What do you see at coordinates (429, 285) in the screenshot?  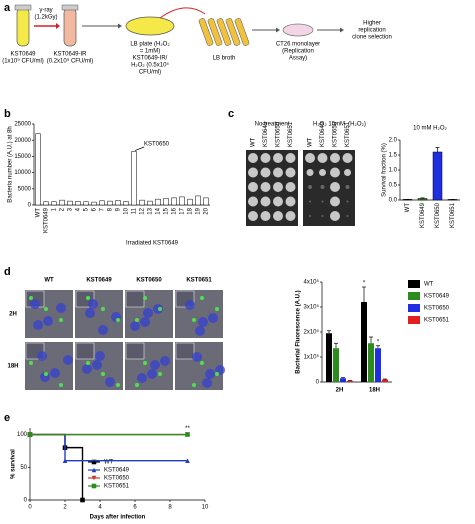 I see `legend-label: WT` at bounding box center [429, 285].